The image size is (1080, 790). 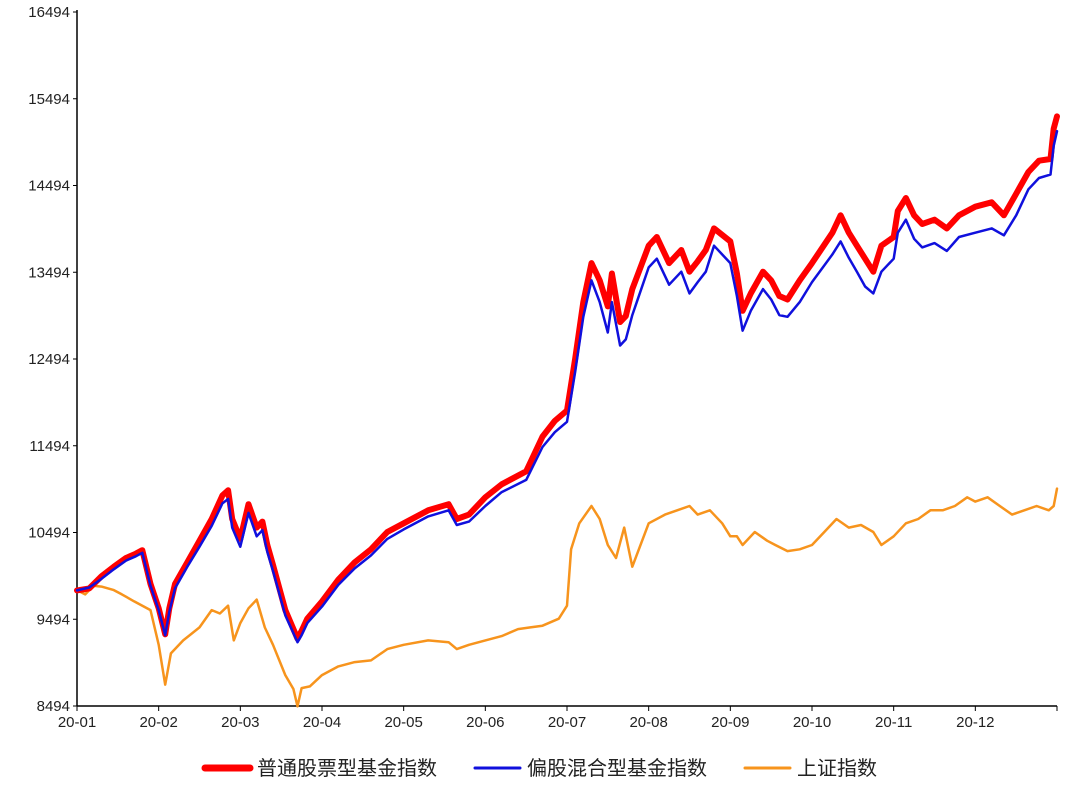 What do you see at coordinates (648, 722) in the screenshot?
I see `x-tick-label: 20-08` at bounding box center [648, 722].